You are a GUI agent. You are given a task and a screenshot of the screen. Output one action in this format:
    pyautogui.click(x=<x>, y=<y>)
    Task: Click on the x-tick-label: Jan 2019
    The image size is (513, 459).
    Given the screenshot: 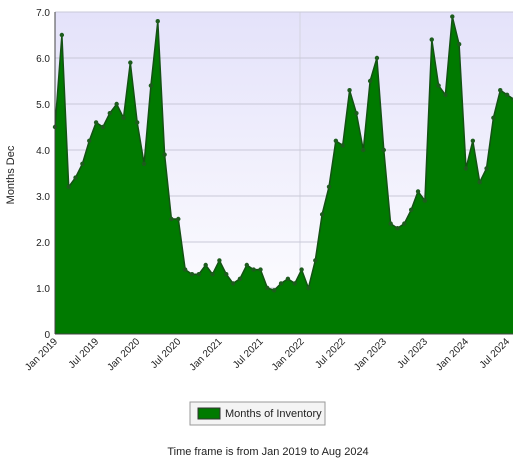 What is the action you would take?
    pyautogui.click(x=41, y=354)
    